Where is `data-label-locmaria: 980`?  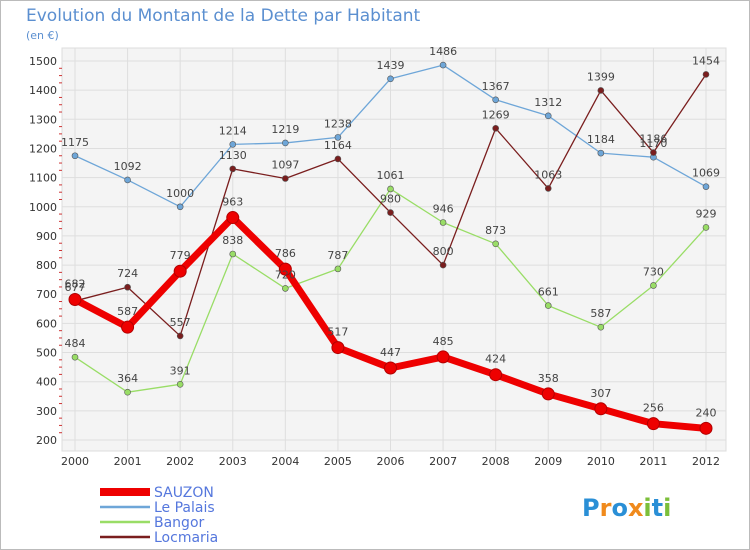 data-label-locmaria: 980 is located at coordinates (390, 199).